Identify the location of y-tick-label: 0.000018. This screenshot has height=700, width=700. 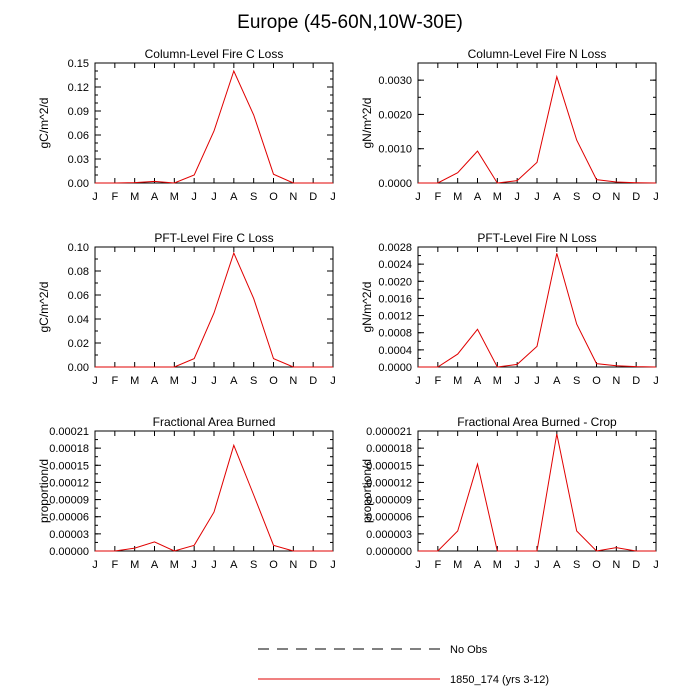
(389, 449).